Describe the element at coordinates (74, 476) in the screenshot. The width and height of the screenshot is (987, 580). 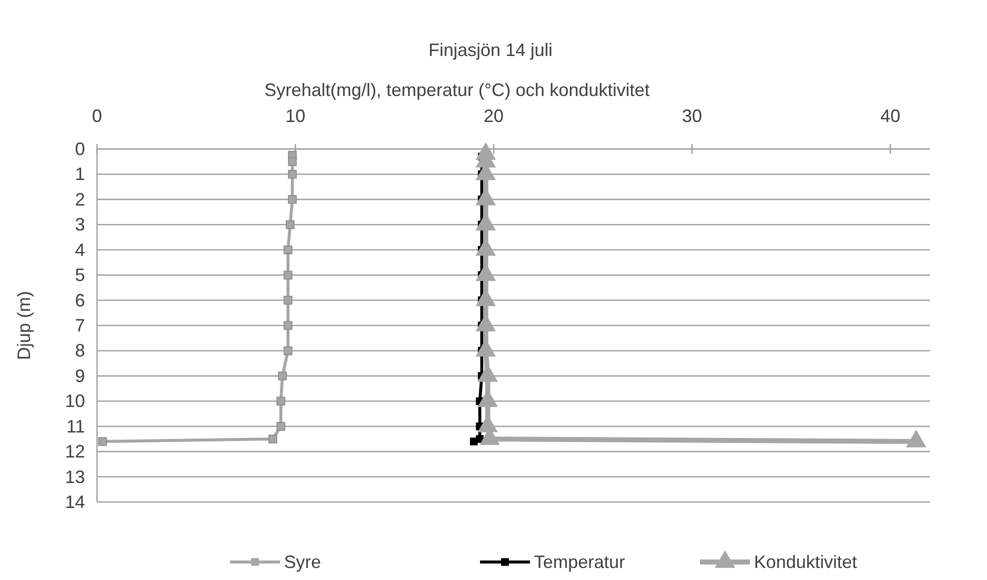
I see `y-tick-label: 13` at that location.